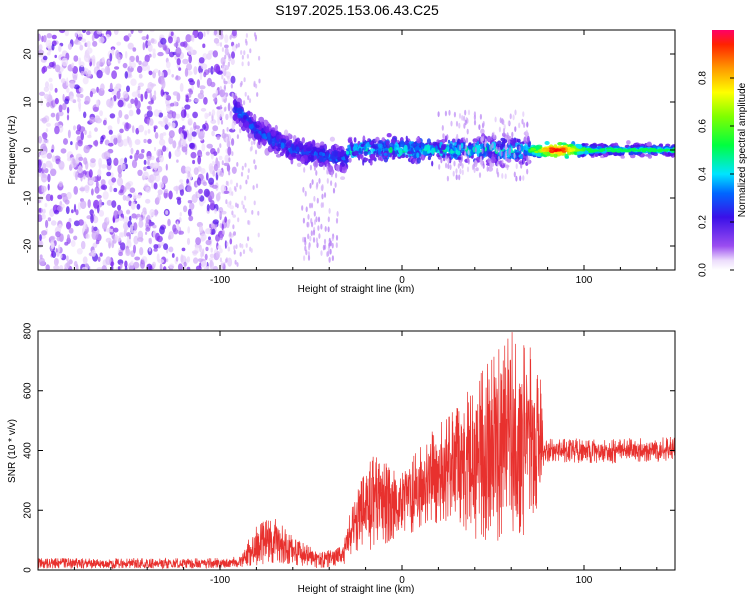 The width and height of the screenshot is (750, 600). Describe the element at coordinates (716, 174) in the screenshot. I see `colorbar-ticks: 0.0 0.2 0.4 0.6 0.8` at that location.